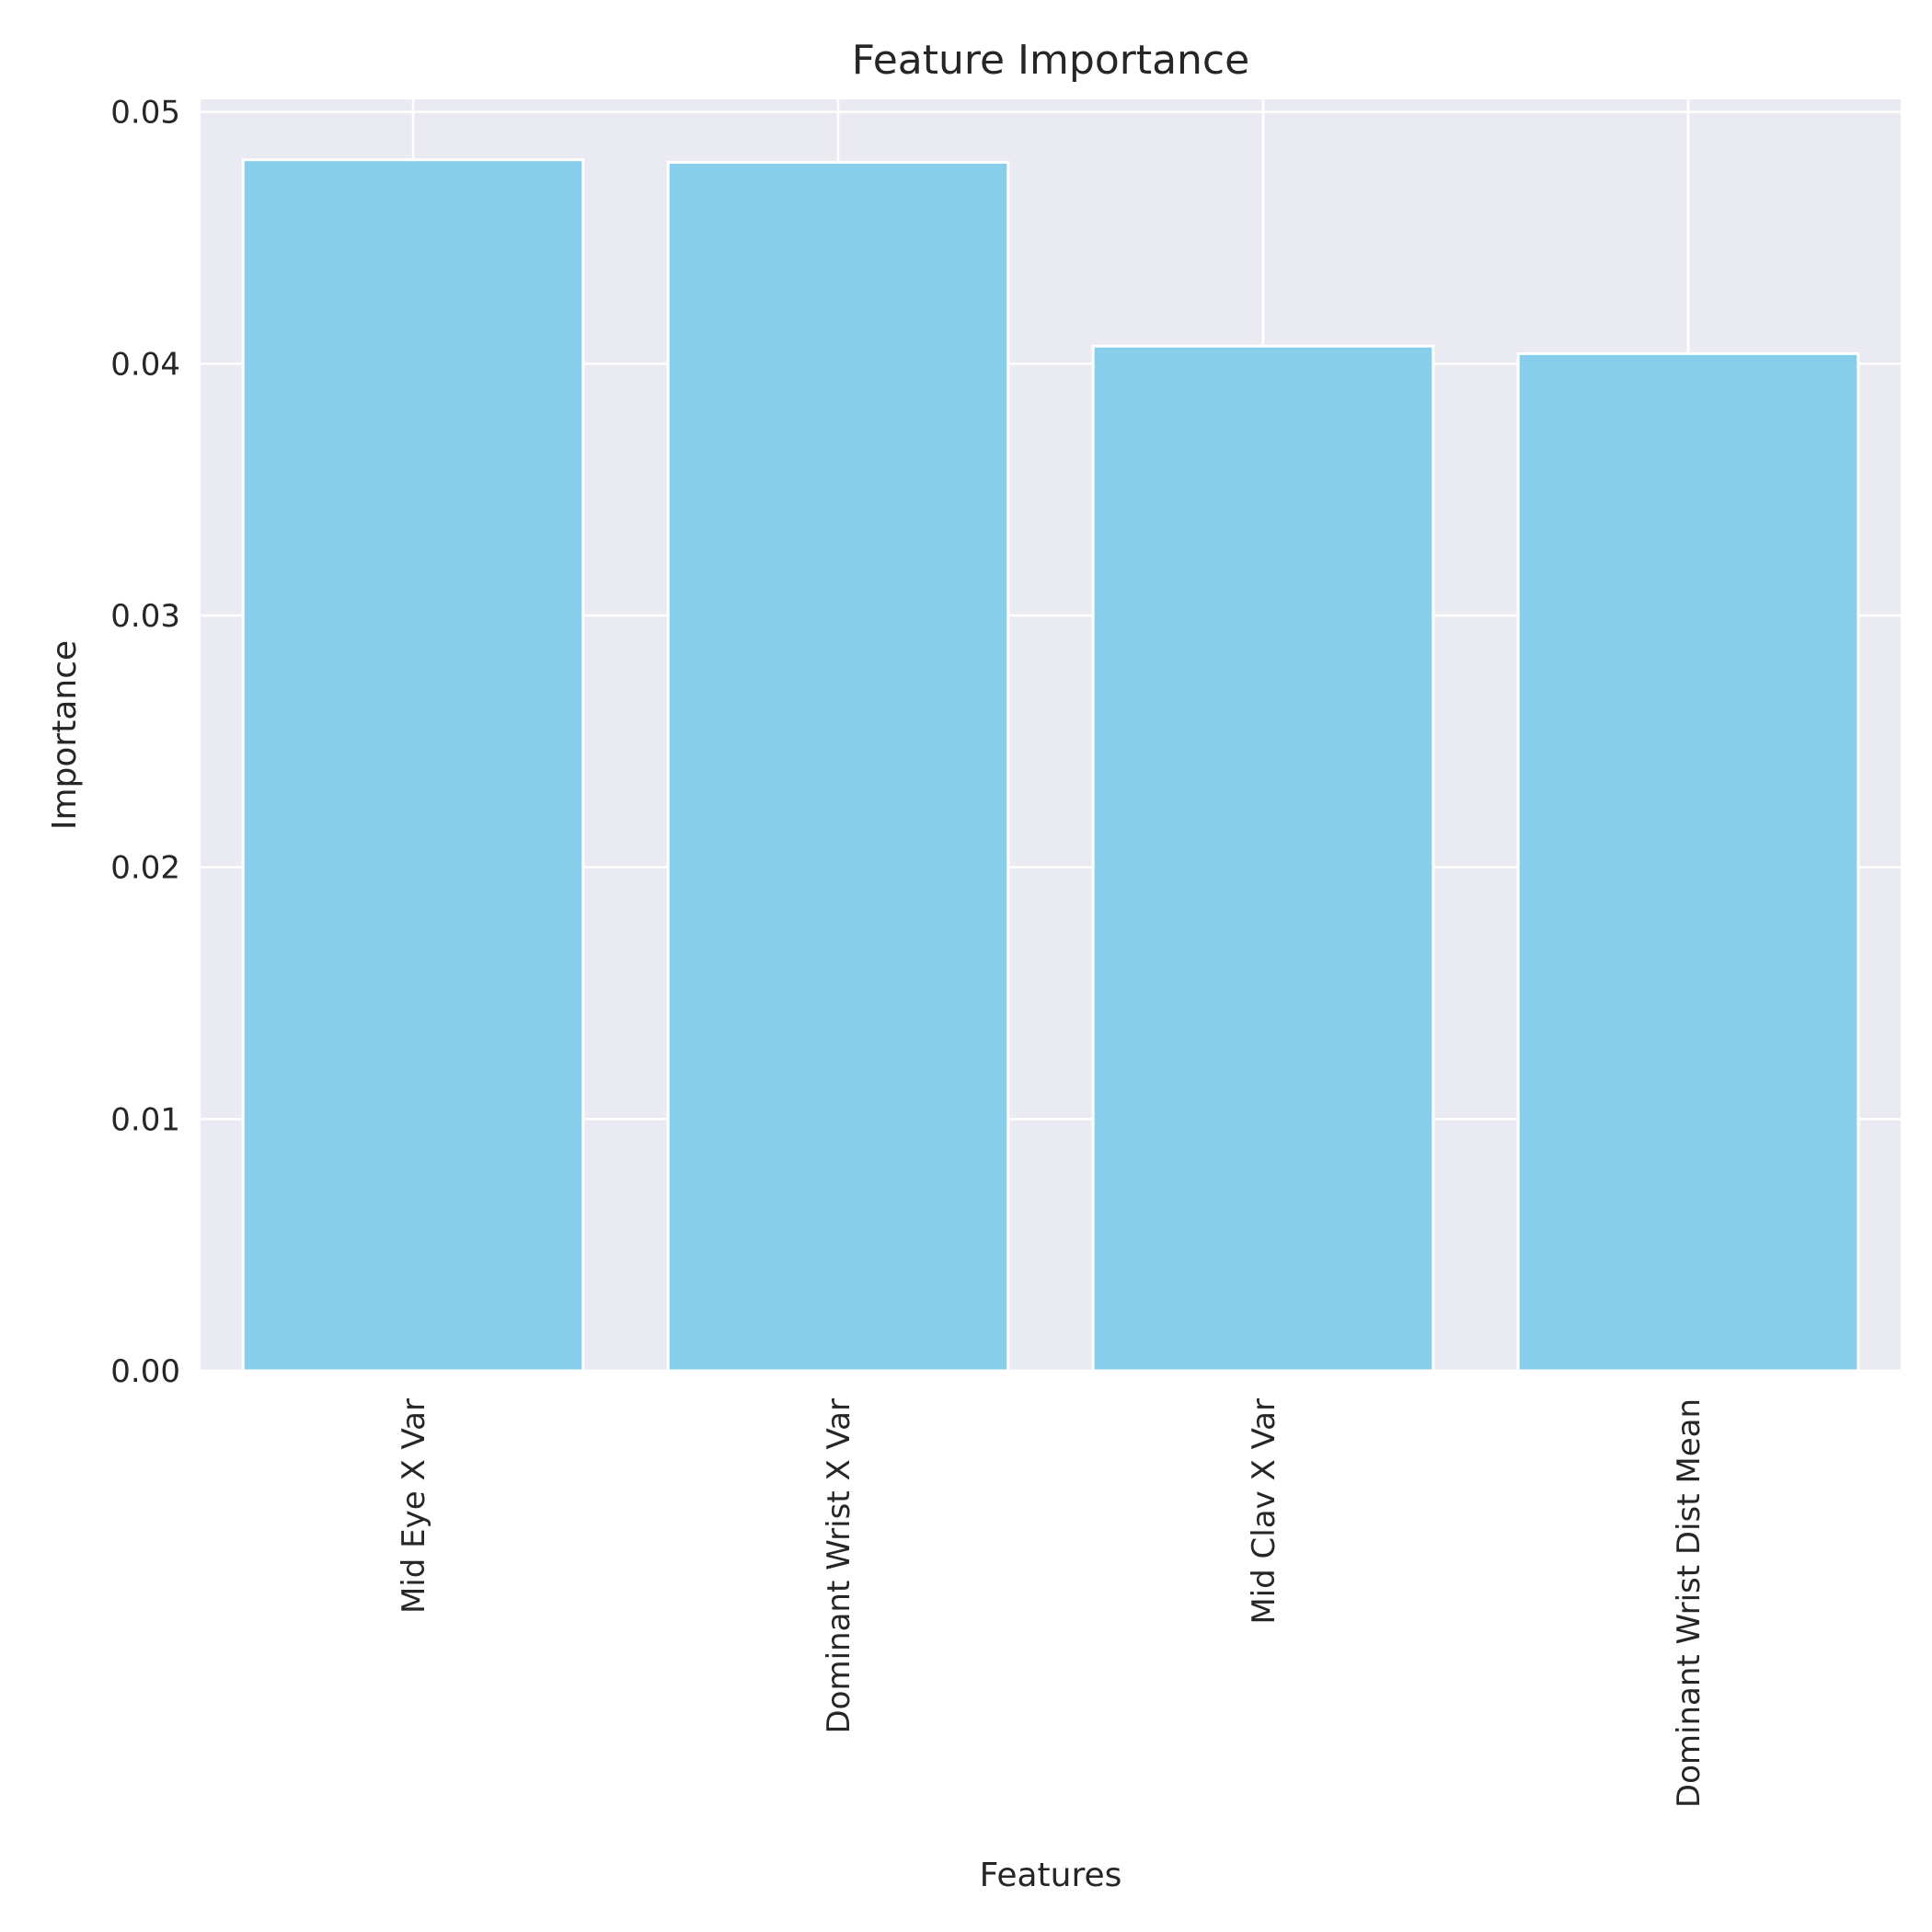 This screenshot has height=1932, width=1932. I want to click on x-tick-label: Mid Clav X Var, so click(1264, 1511).